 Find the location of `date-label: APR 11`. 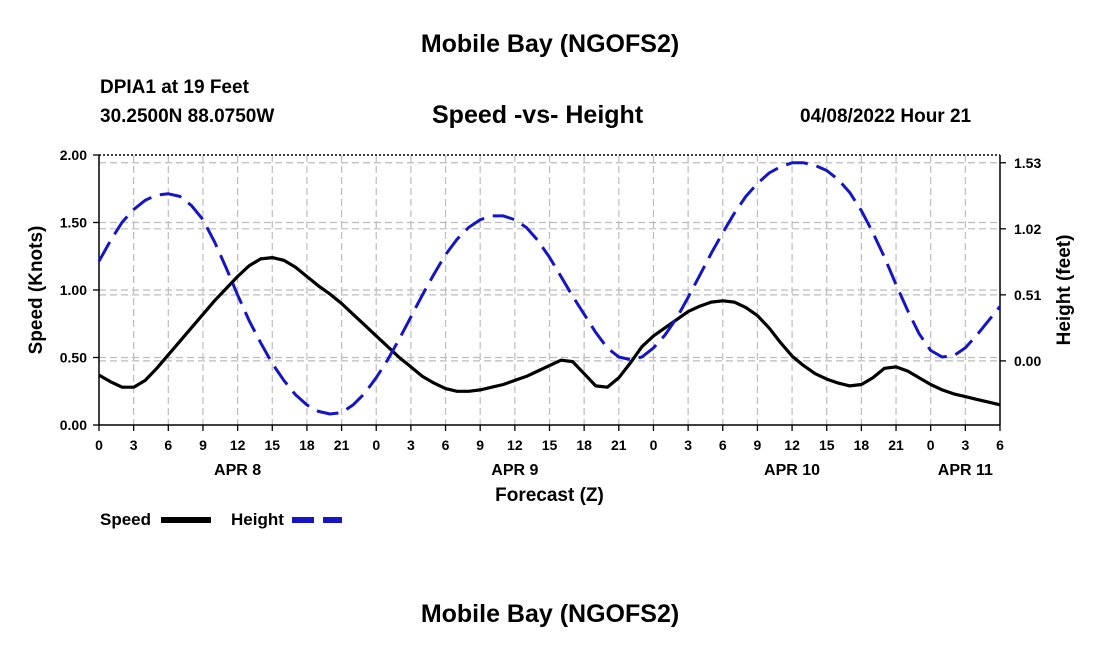

date-label: APR 11 is located at coordinates (965, 470).